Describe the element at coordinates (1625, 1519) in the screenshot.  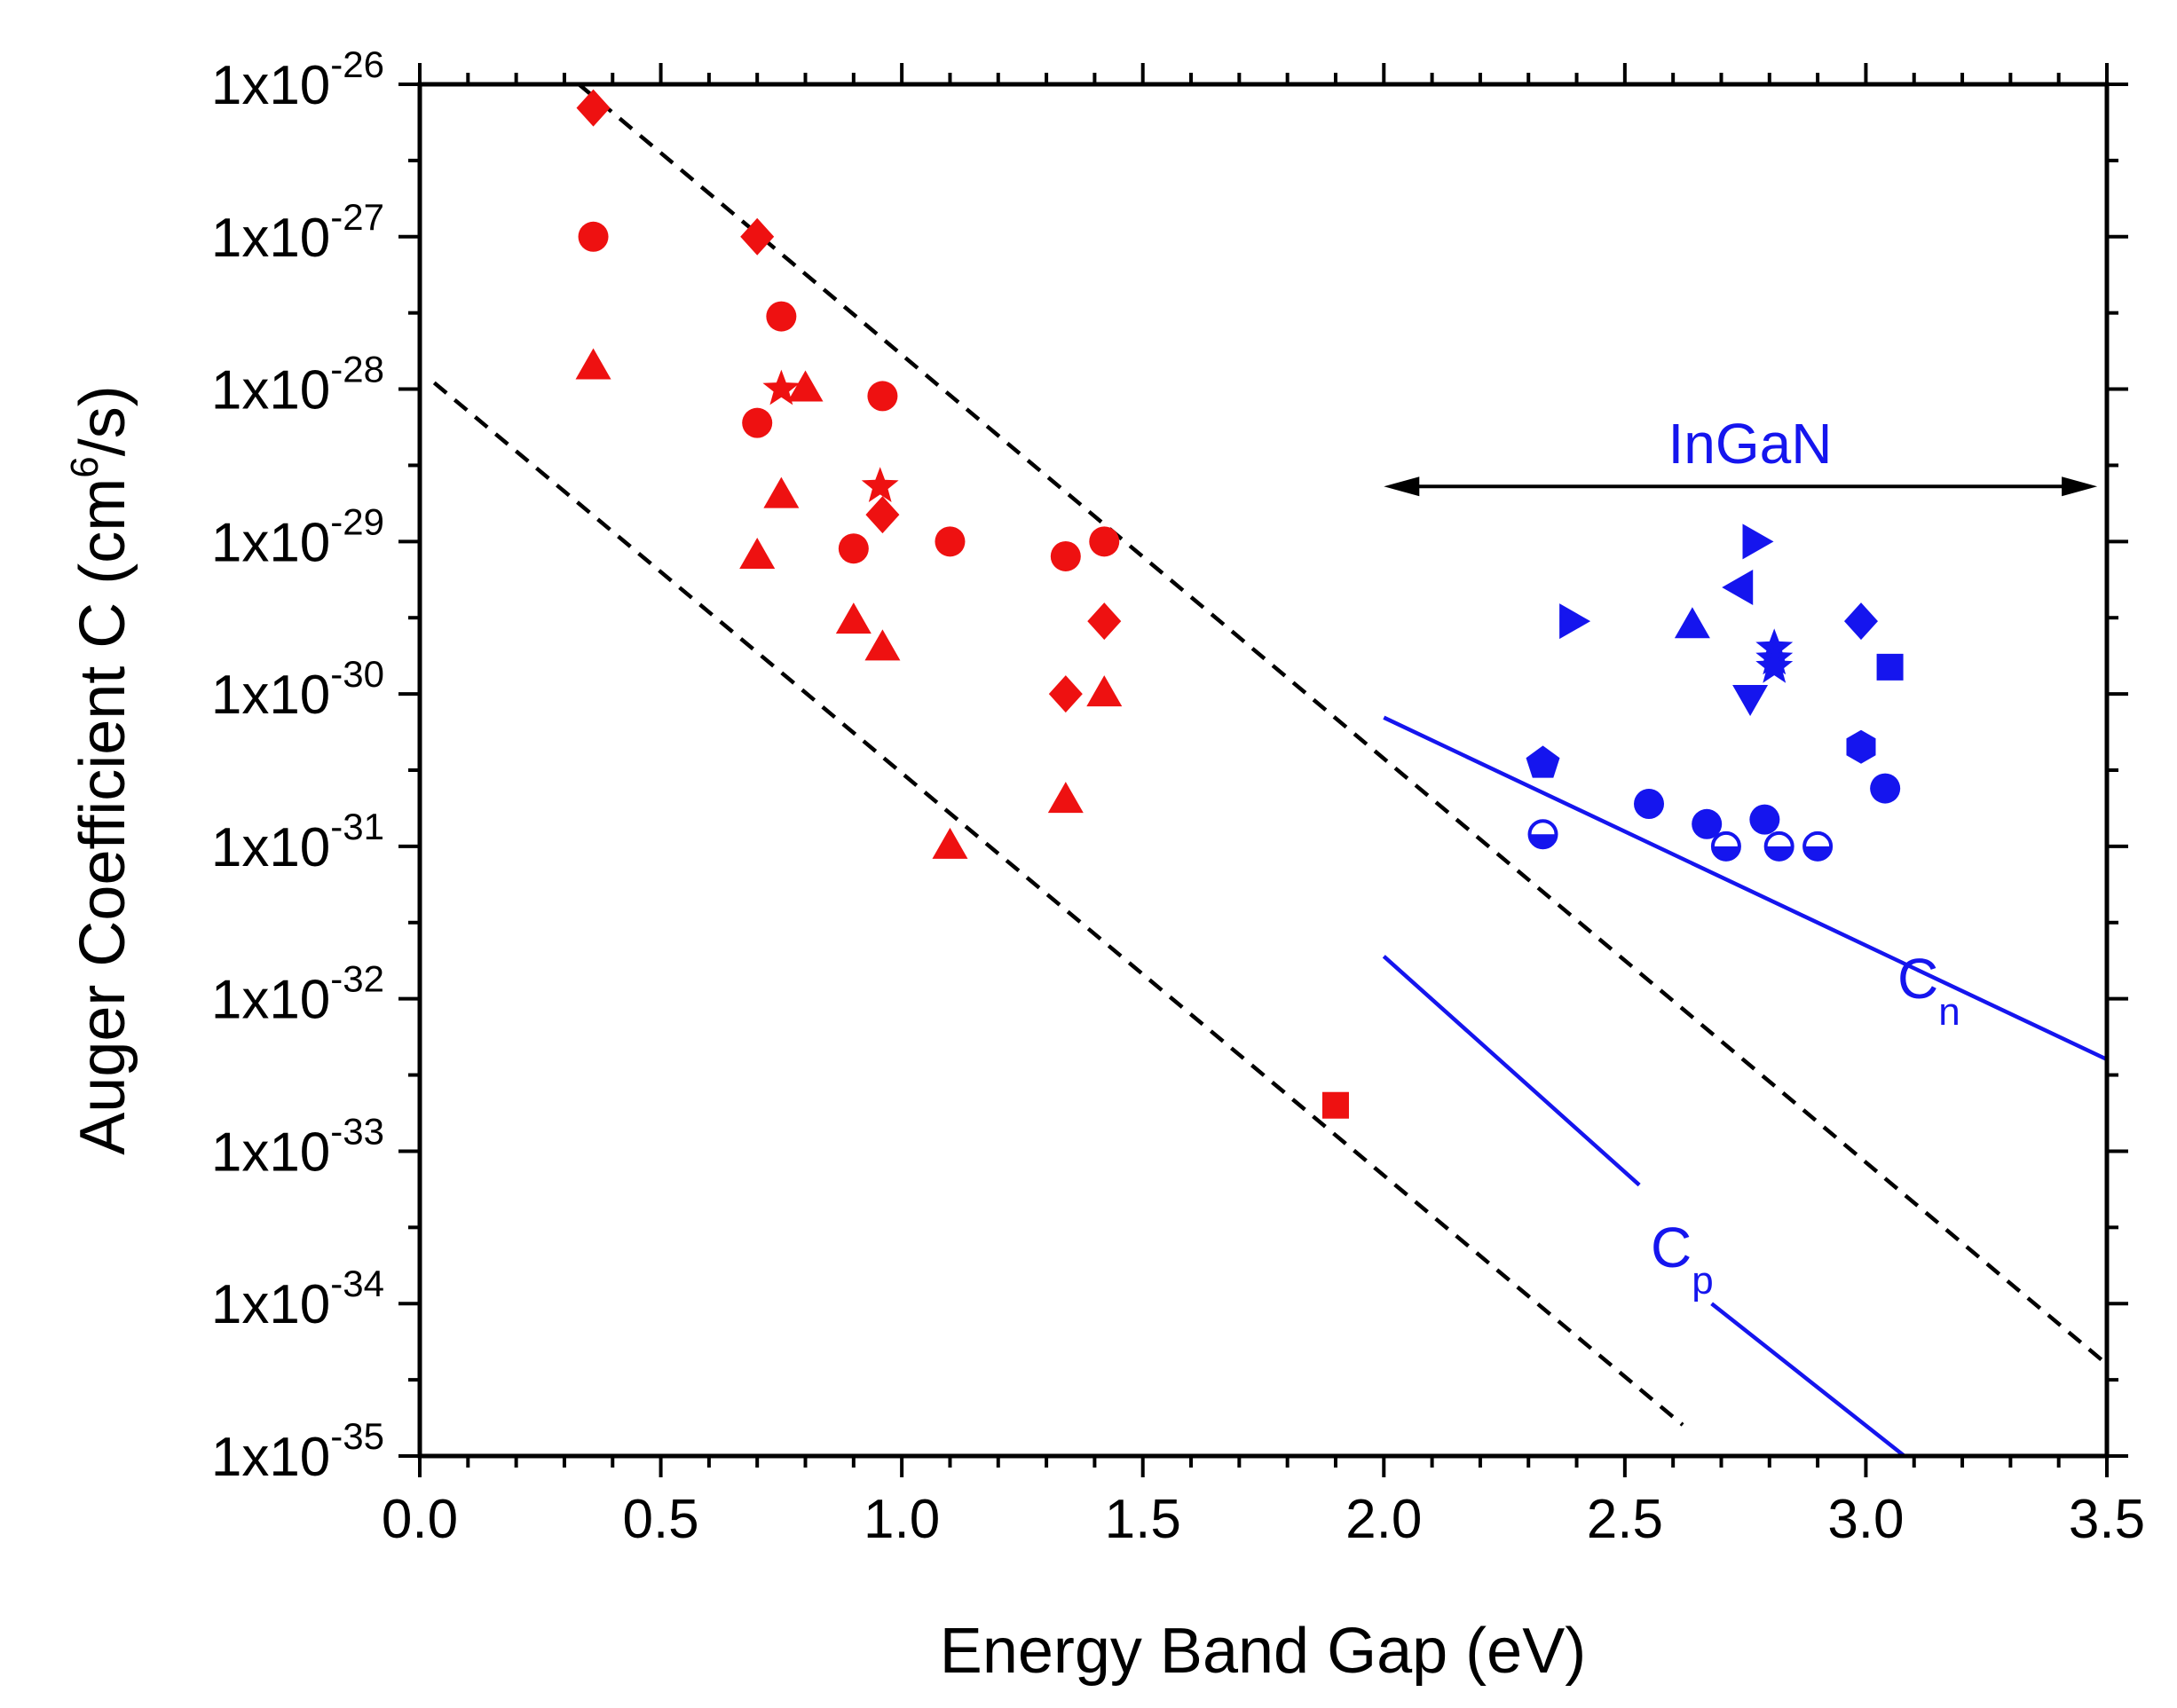
I see `x-tick-label: 2.5` at that location.